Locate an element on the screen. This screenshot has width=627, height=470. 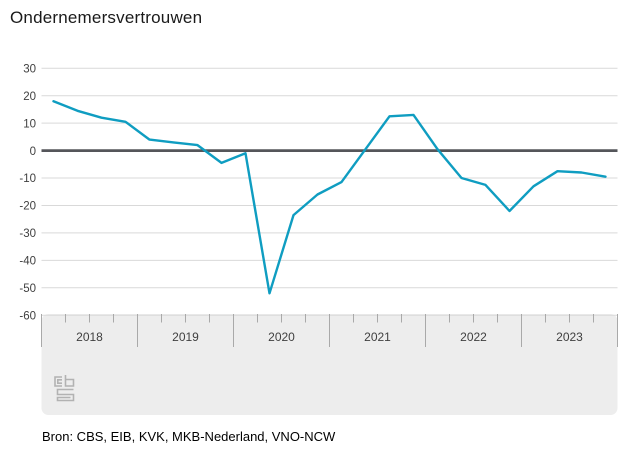
y-axis-label: 0 is located at coordinates (33, 152).